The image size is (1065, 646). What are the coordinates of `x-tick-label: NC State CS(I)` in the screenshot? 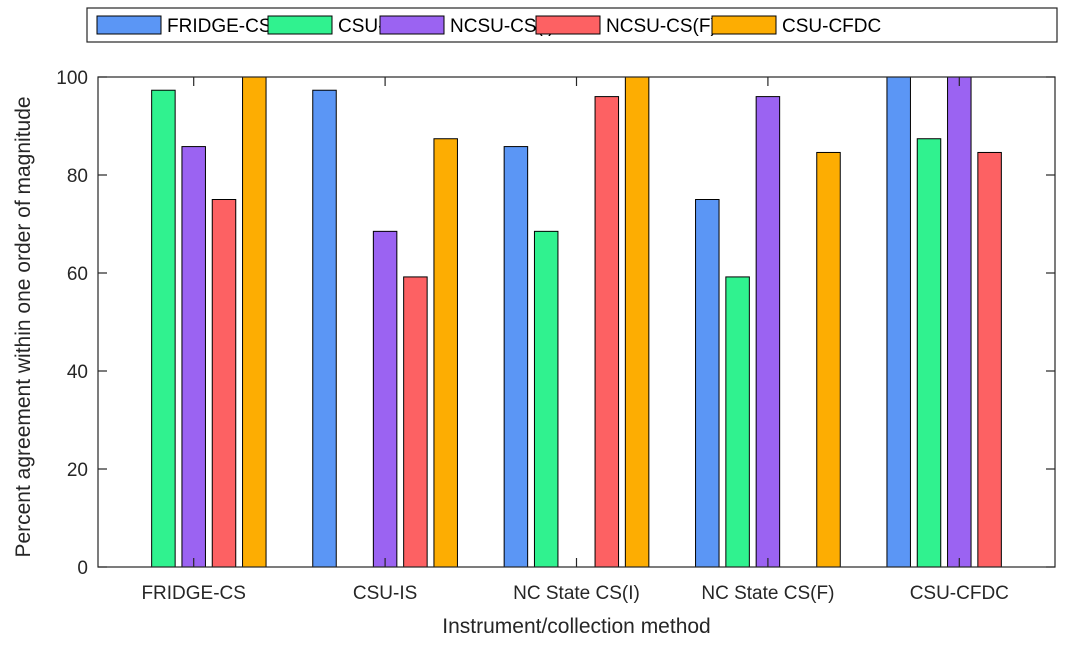 It's located at (576, 593).